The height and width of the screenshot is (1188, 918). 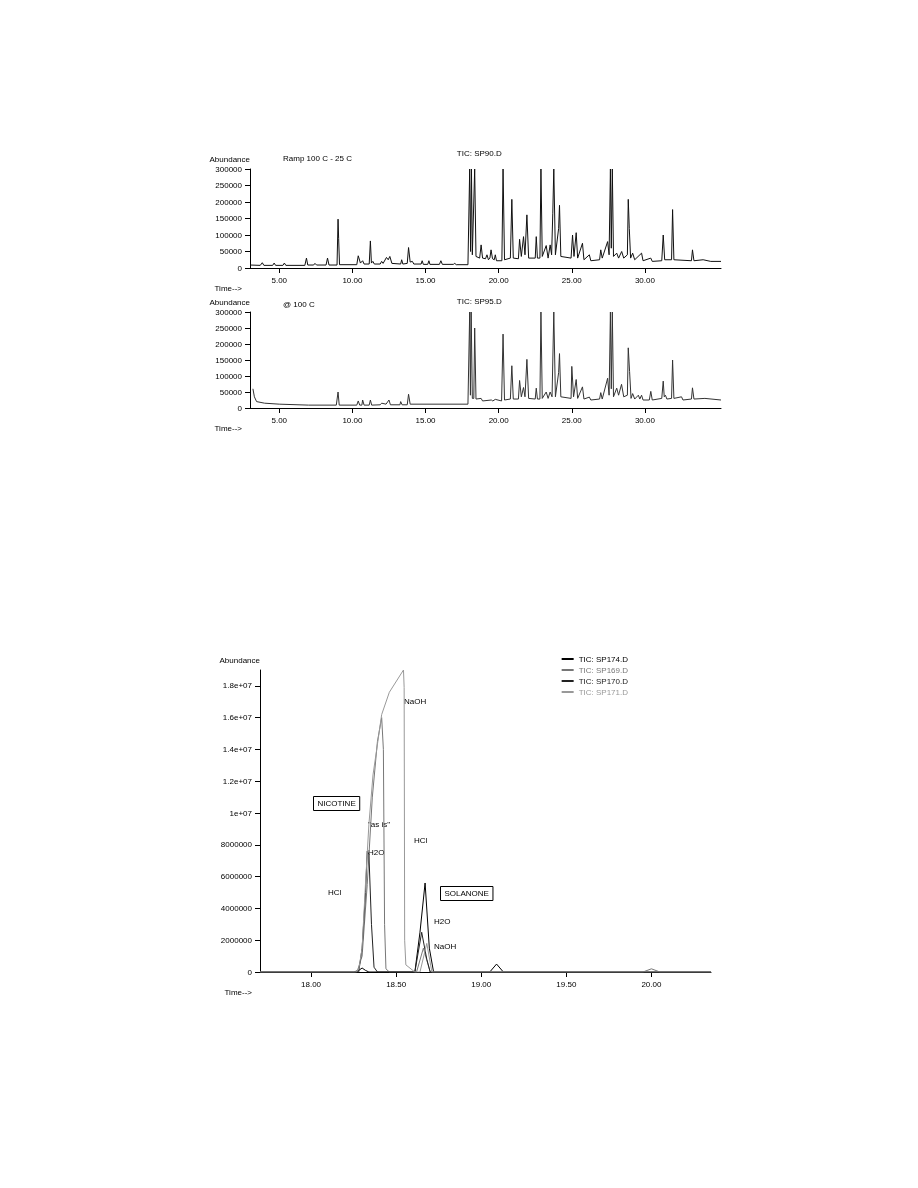 I want to click on annotation: "as is", so click(x=379, y=824).